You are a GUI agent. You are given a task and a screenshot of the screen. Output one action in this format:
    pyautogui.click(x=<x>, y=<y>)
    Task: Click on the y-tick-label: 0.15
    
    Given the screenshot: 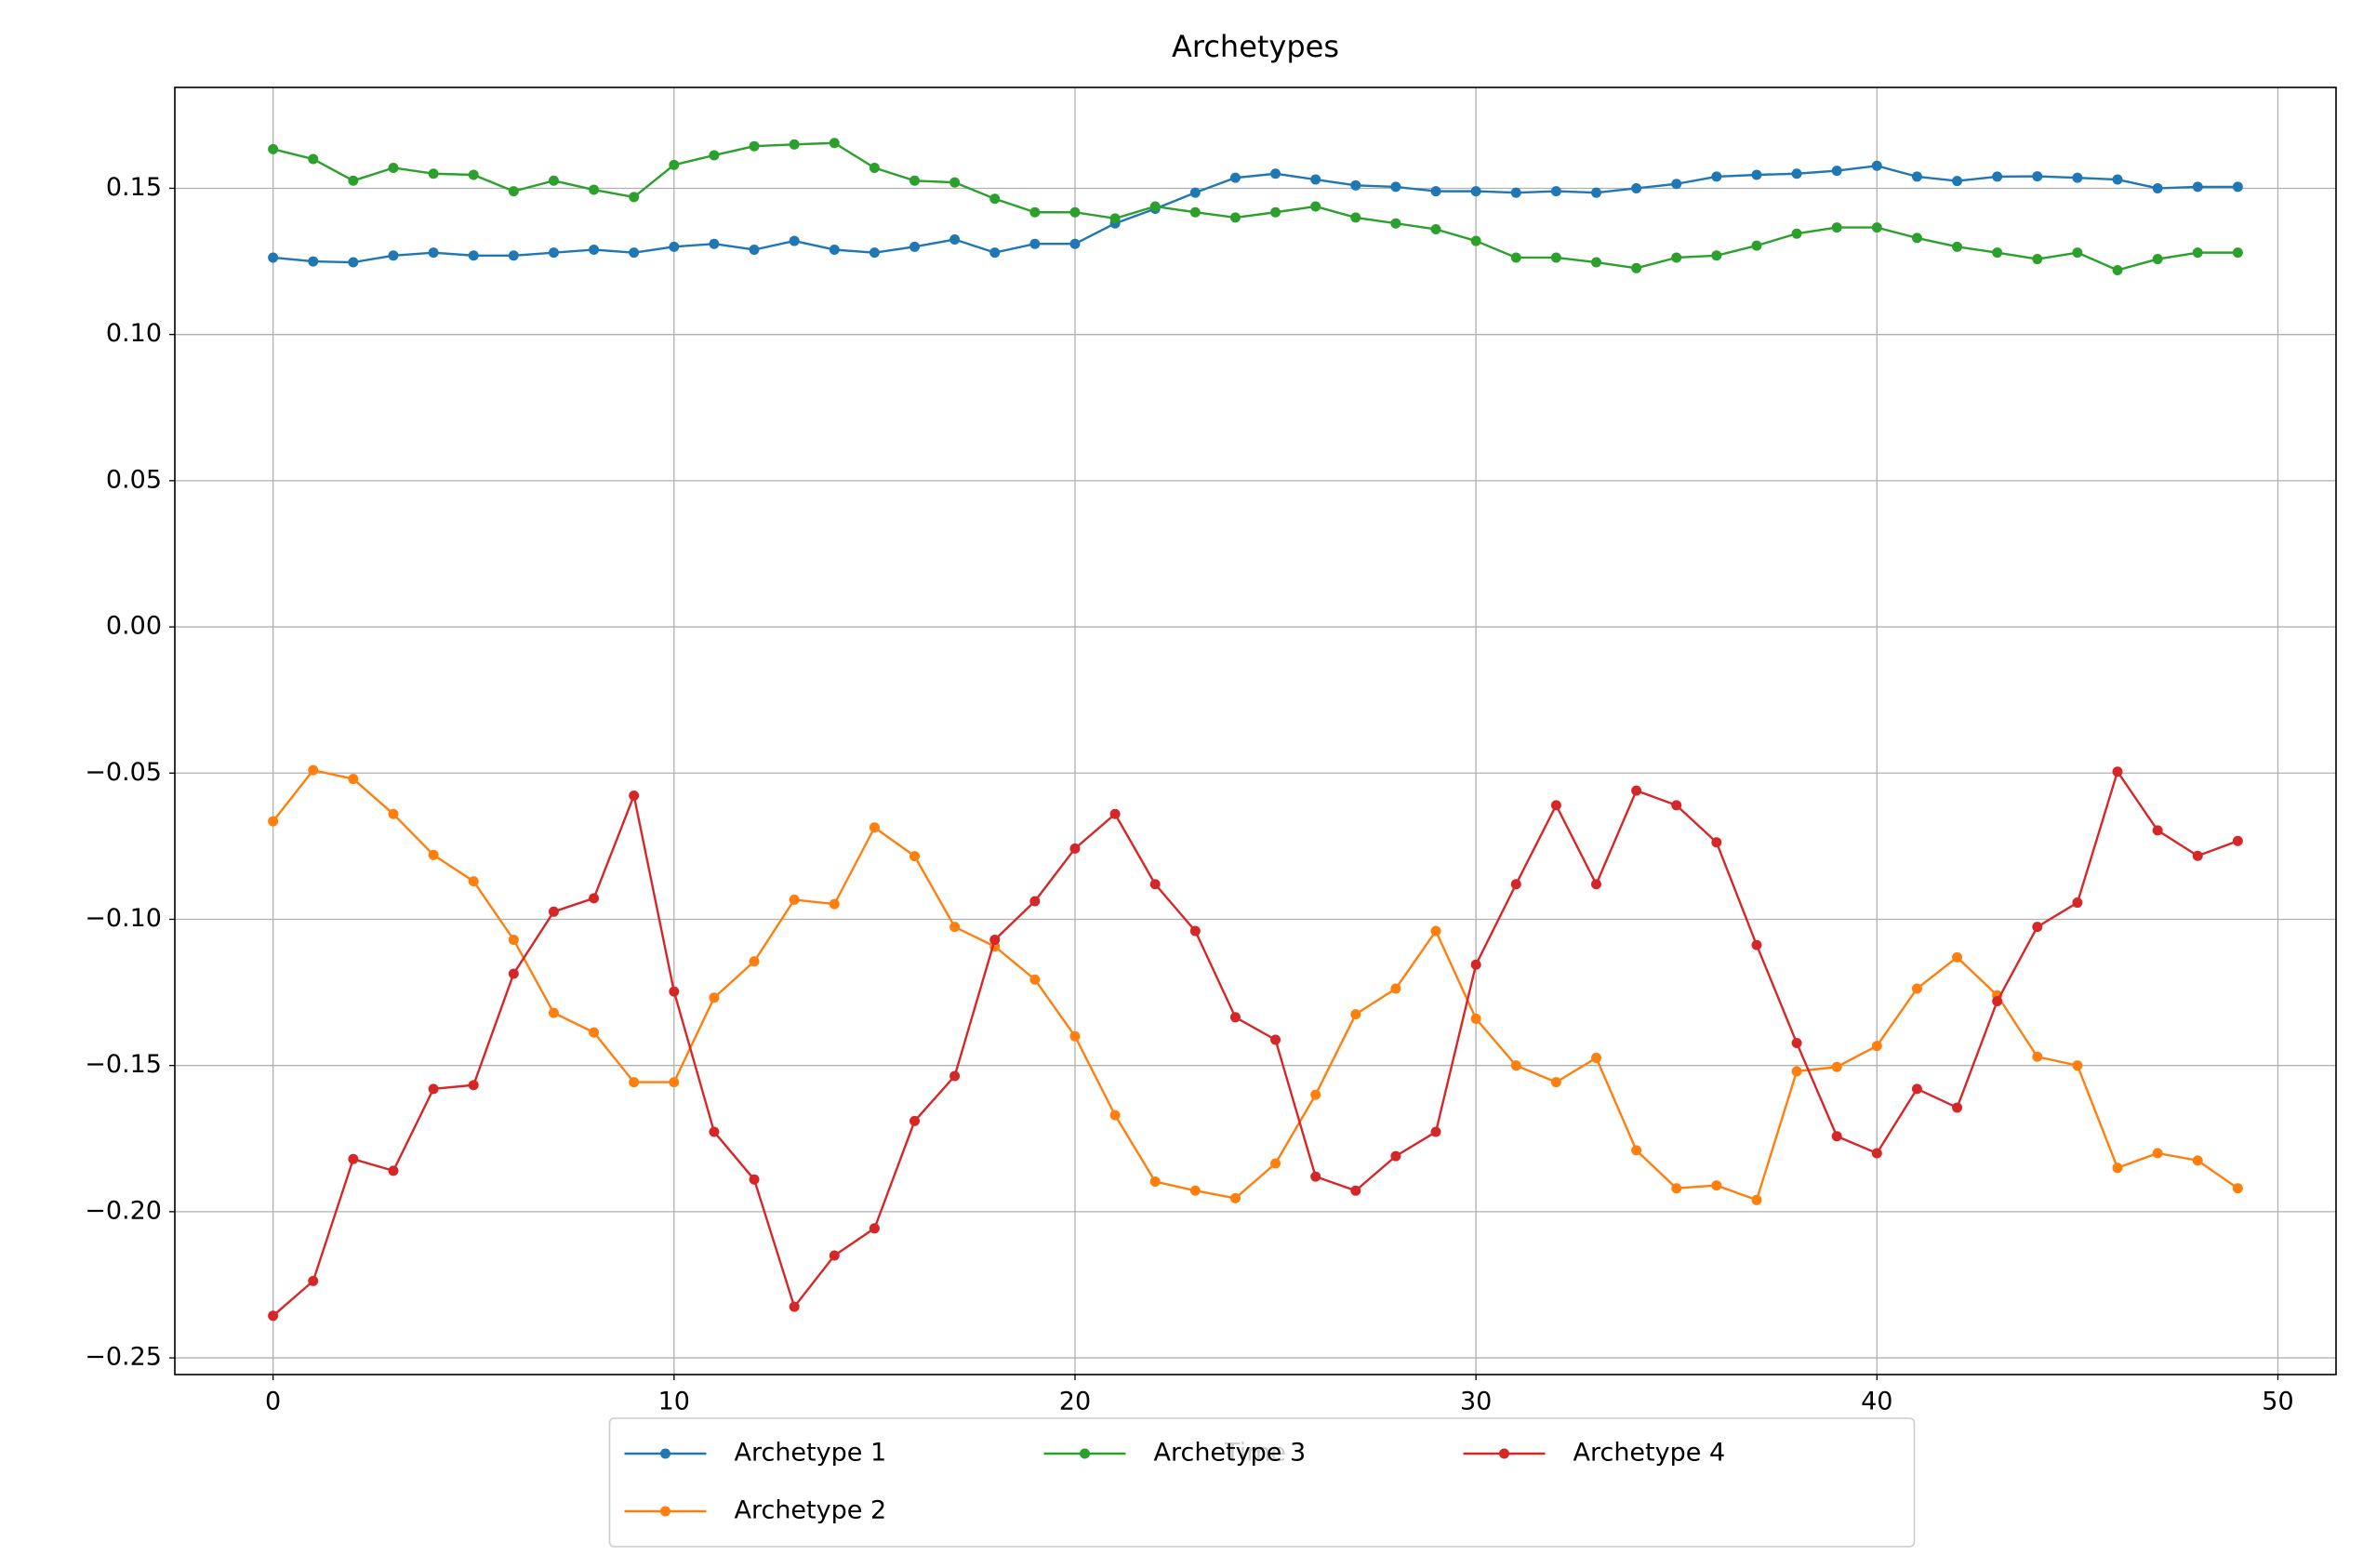 What is the action you would take?
    pyautogui.click(x=134, y=187)
    